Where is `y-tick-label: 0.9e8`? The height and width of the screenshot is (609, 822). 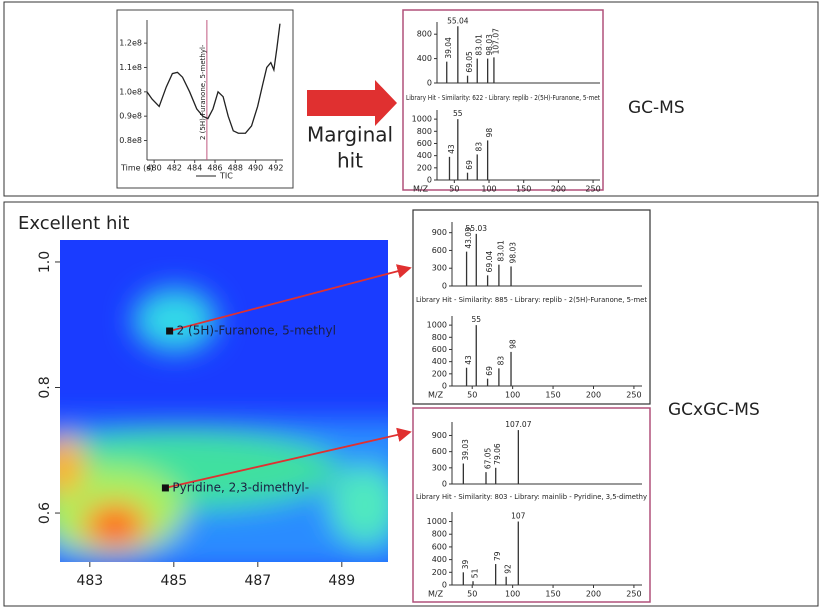
y-tick-label: 0.9e8 is located at coordinates (130, 116).